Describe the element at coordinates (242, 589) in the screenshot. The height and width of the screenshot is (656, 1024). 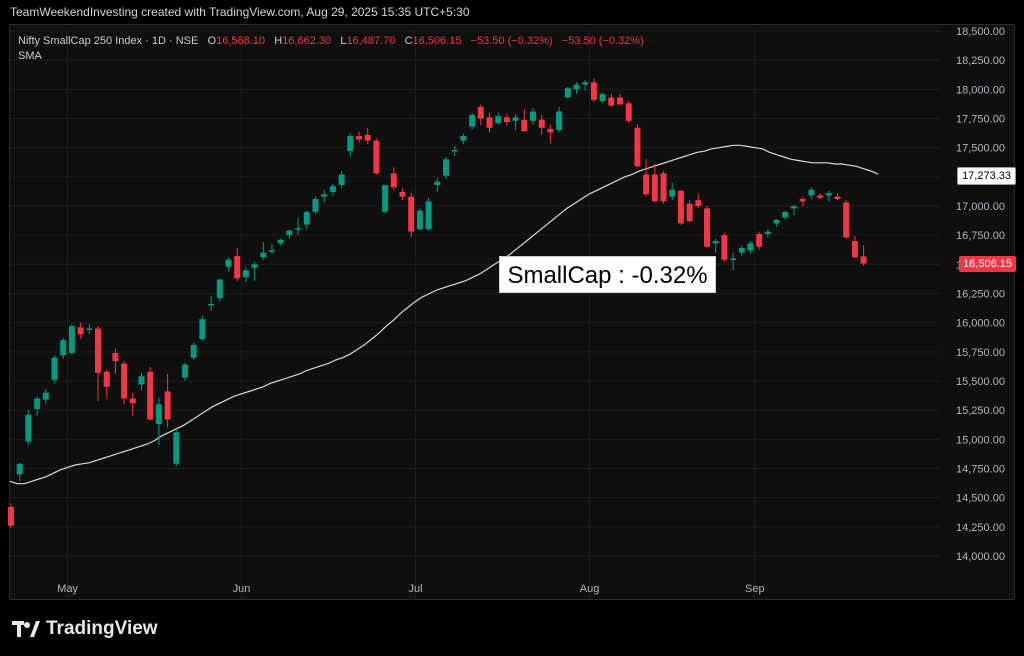
I see `x-tick-label: Jun` at that location.